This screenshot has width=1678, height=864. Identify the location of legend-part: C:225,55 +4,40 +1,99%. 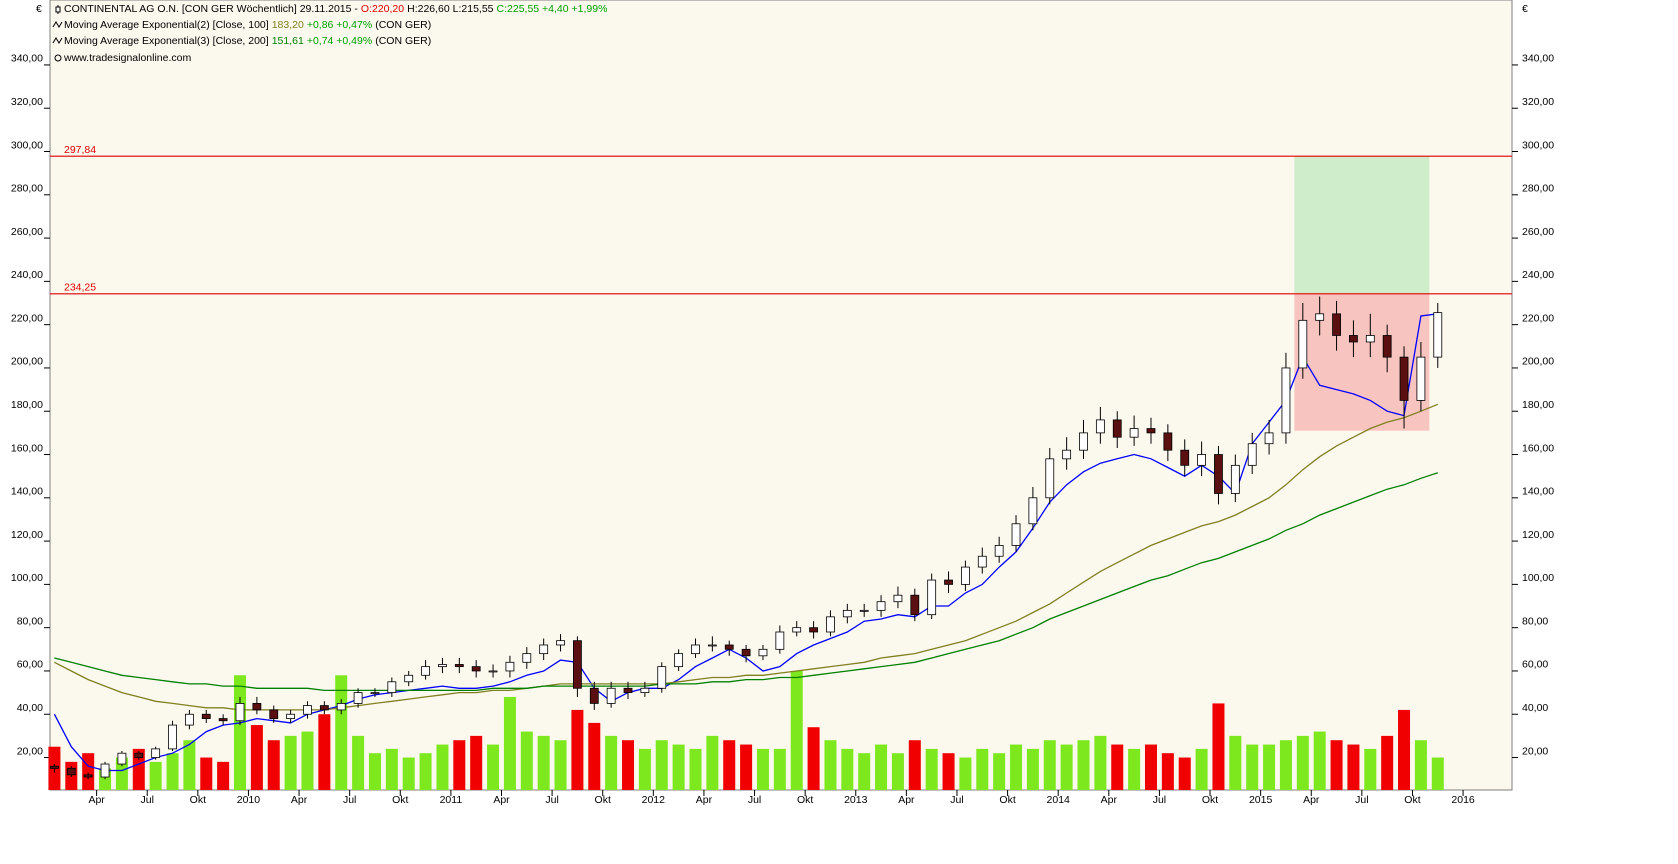
(552, 9).